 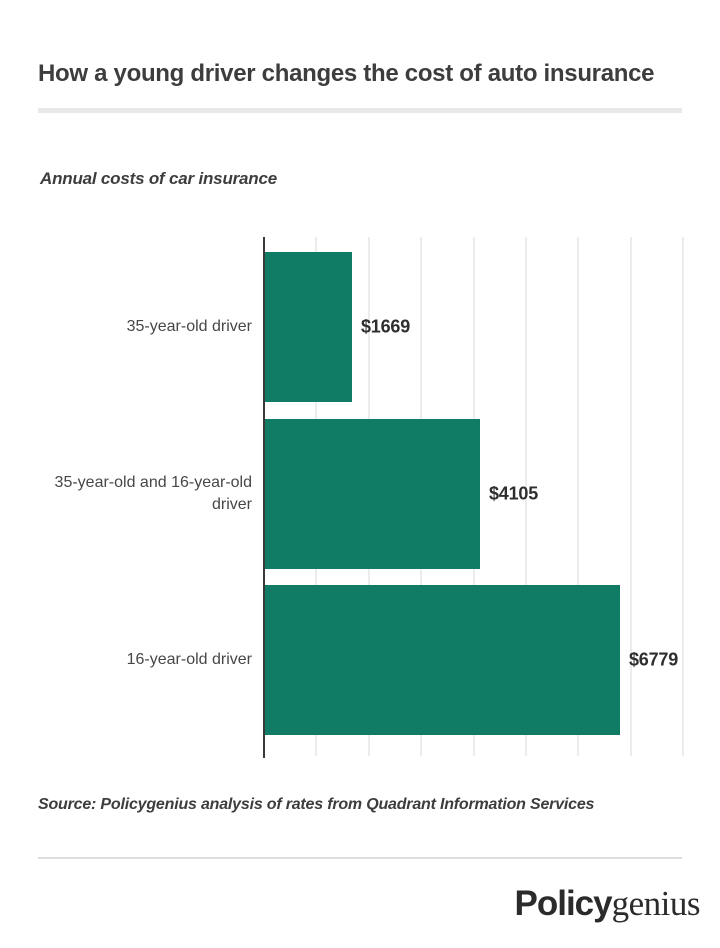 What do you see at coordinates (360, 110) in the screenshot?
I see `title-divider` at bounding box center [360, 110].